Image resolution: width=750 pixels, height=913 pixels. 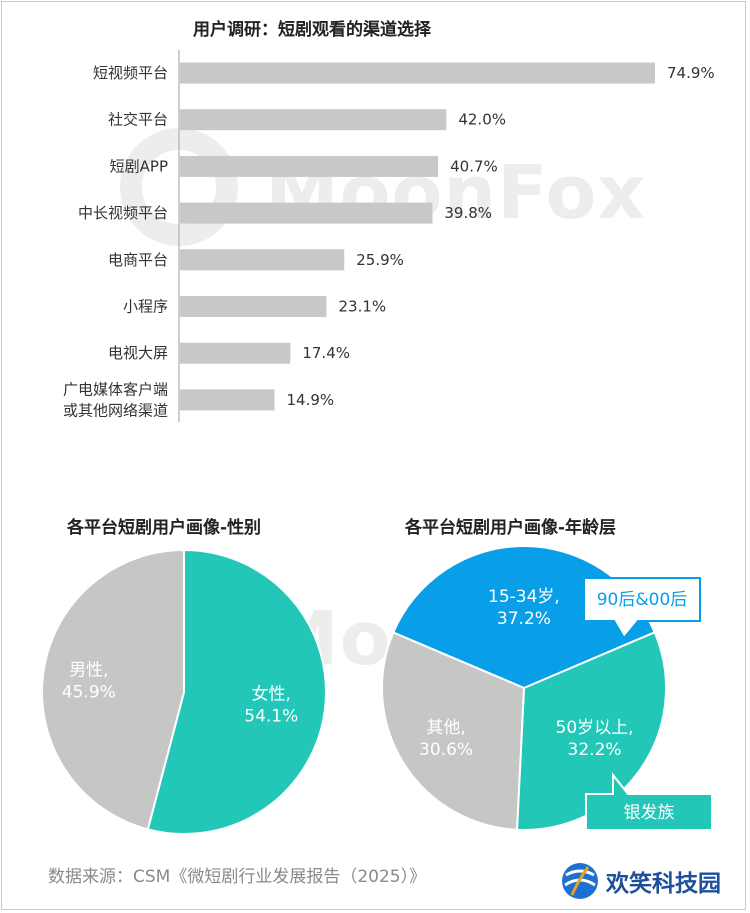 I want to click on bar-category-label: 电视大屏, so click(x=138, y=353).